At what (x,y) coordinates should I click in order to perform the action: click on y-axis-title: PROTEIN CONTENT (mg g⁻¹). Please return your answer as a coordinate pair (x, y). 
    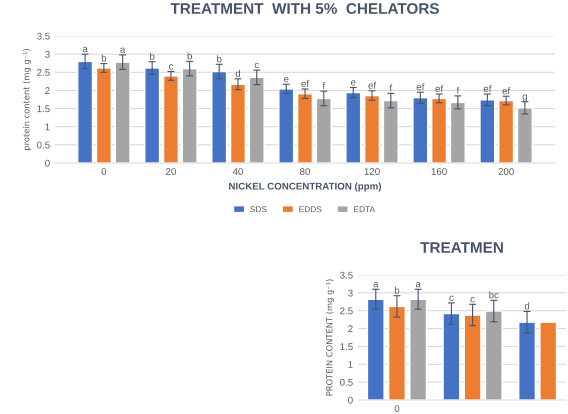
    Looking at the image, I should click on (330, 337).